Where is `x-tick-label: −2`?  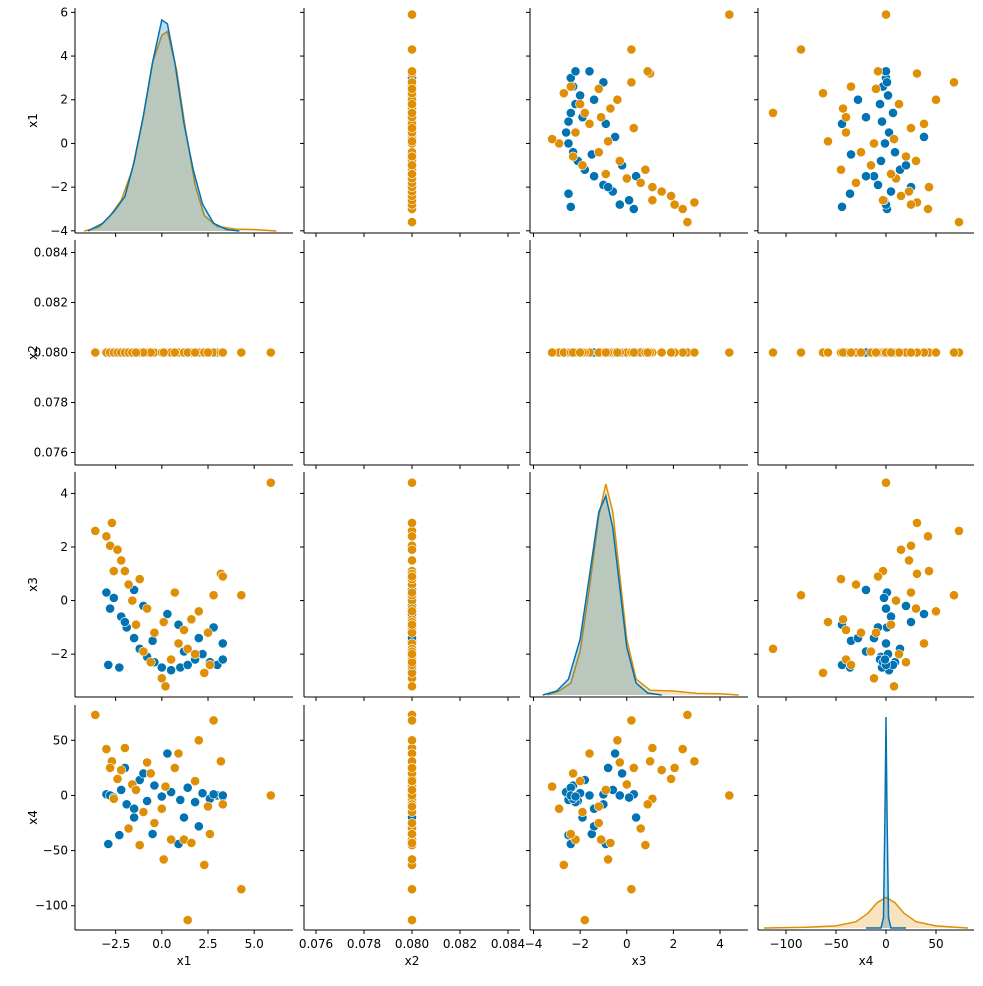
x-tick-label: −2 is located at coordinates (580, 944).